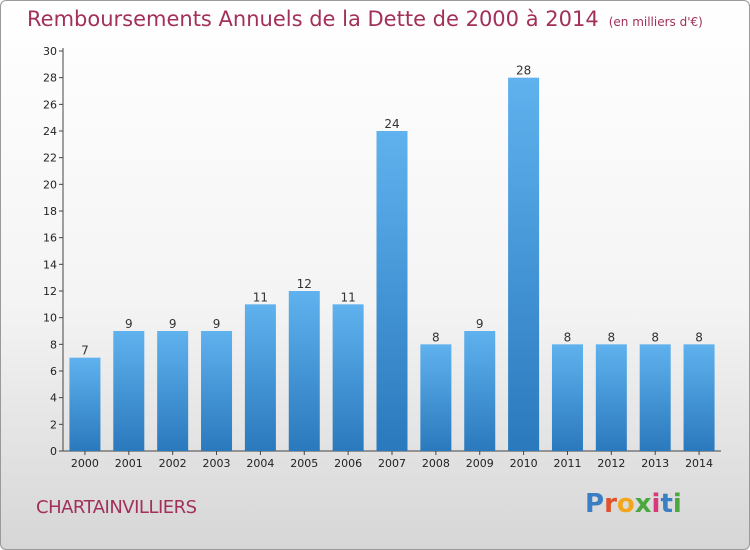 The width and height of the screenshot is (750, 550). What do you see at coordinates (173, 463) in the screenshot?
I see `x-tick-label: 2002` at bounding box center [173, 463].